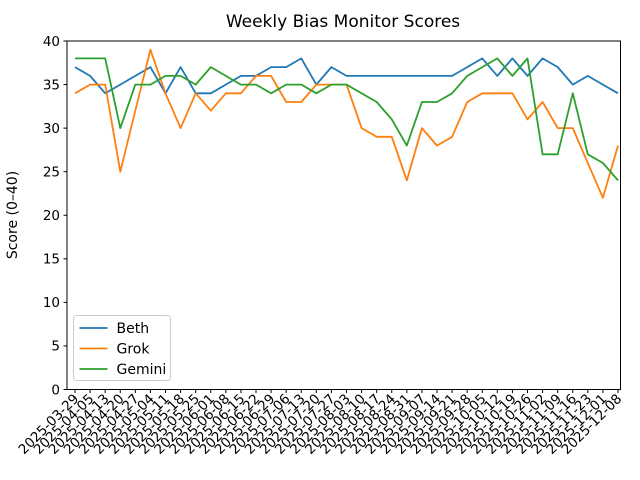  Describe the element at coordinates (343, 22) in the screenshot. I see `chart-title: Weekly Bias Monitor Scores` at that location.